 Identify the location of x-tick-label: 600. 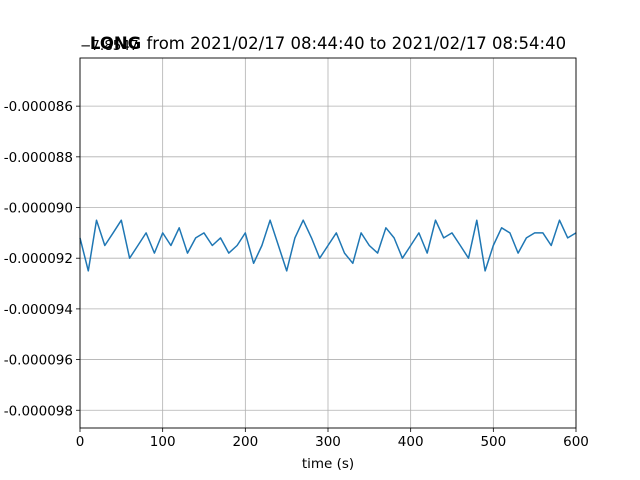
(576, 442).